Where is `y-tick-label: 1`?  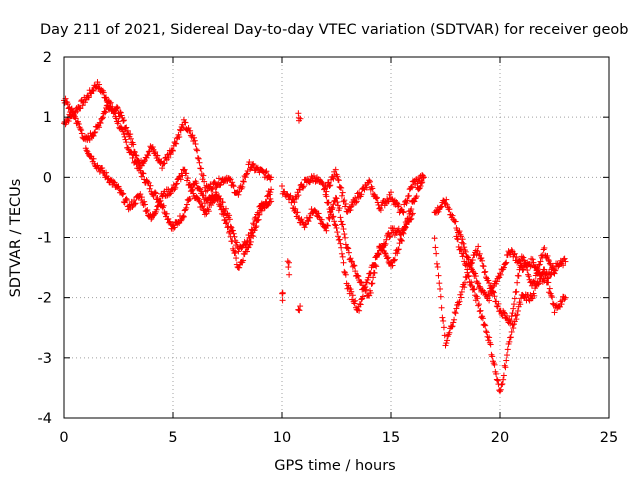 y-tick-label: 1 is located at coordinates (47, 118).